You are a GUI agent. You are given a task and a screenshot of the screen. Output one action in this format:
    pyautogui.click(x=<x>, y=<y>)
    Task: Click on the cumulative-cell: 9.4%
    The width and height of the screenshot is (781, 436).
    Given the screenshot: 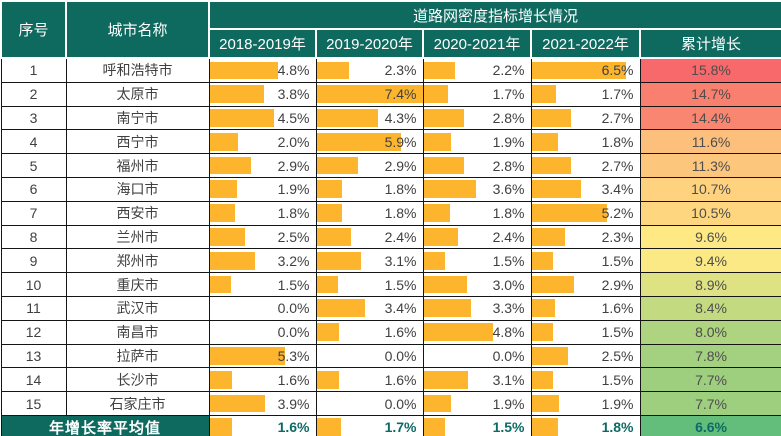 What is the action you would take?
    pyautogui.click(x=710, y=261)
    